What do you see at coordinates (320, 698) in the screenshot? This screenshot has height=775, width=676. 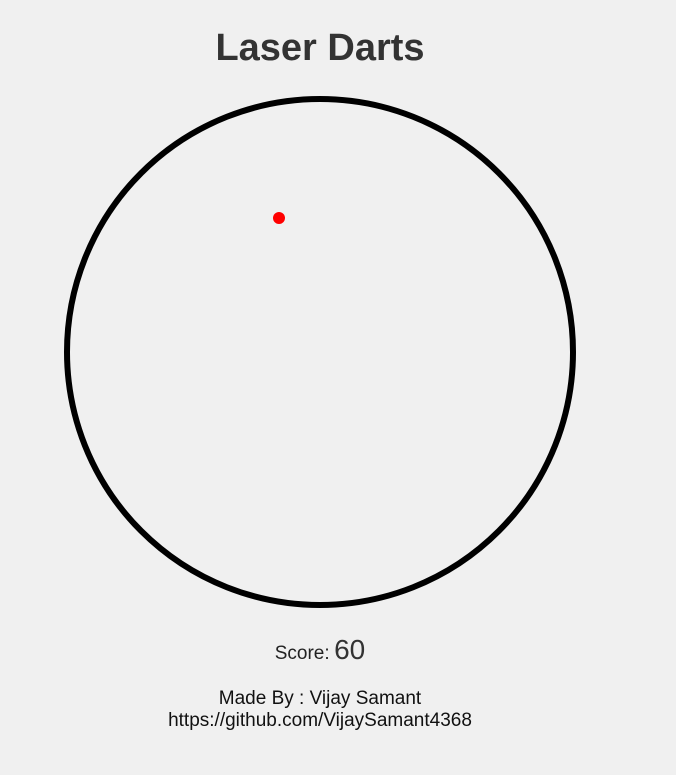 I see `author-credit: Made By : Vijay Samant` at bounding box center [320, 698].